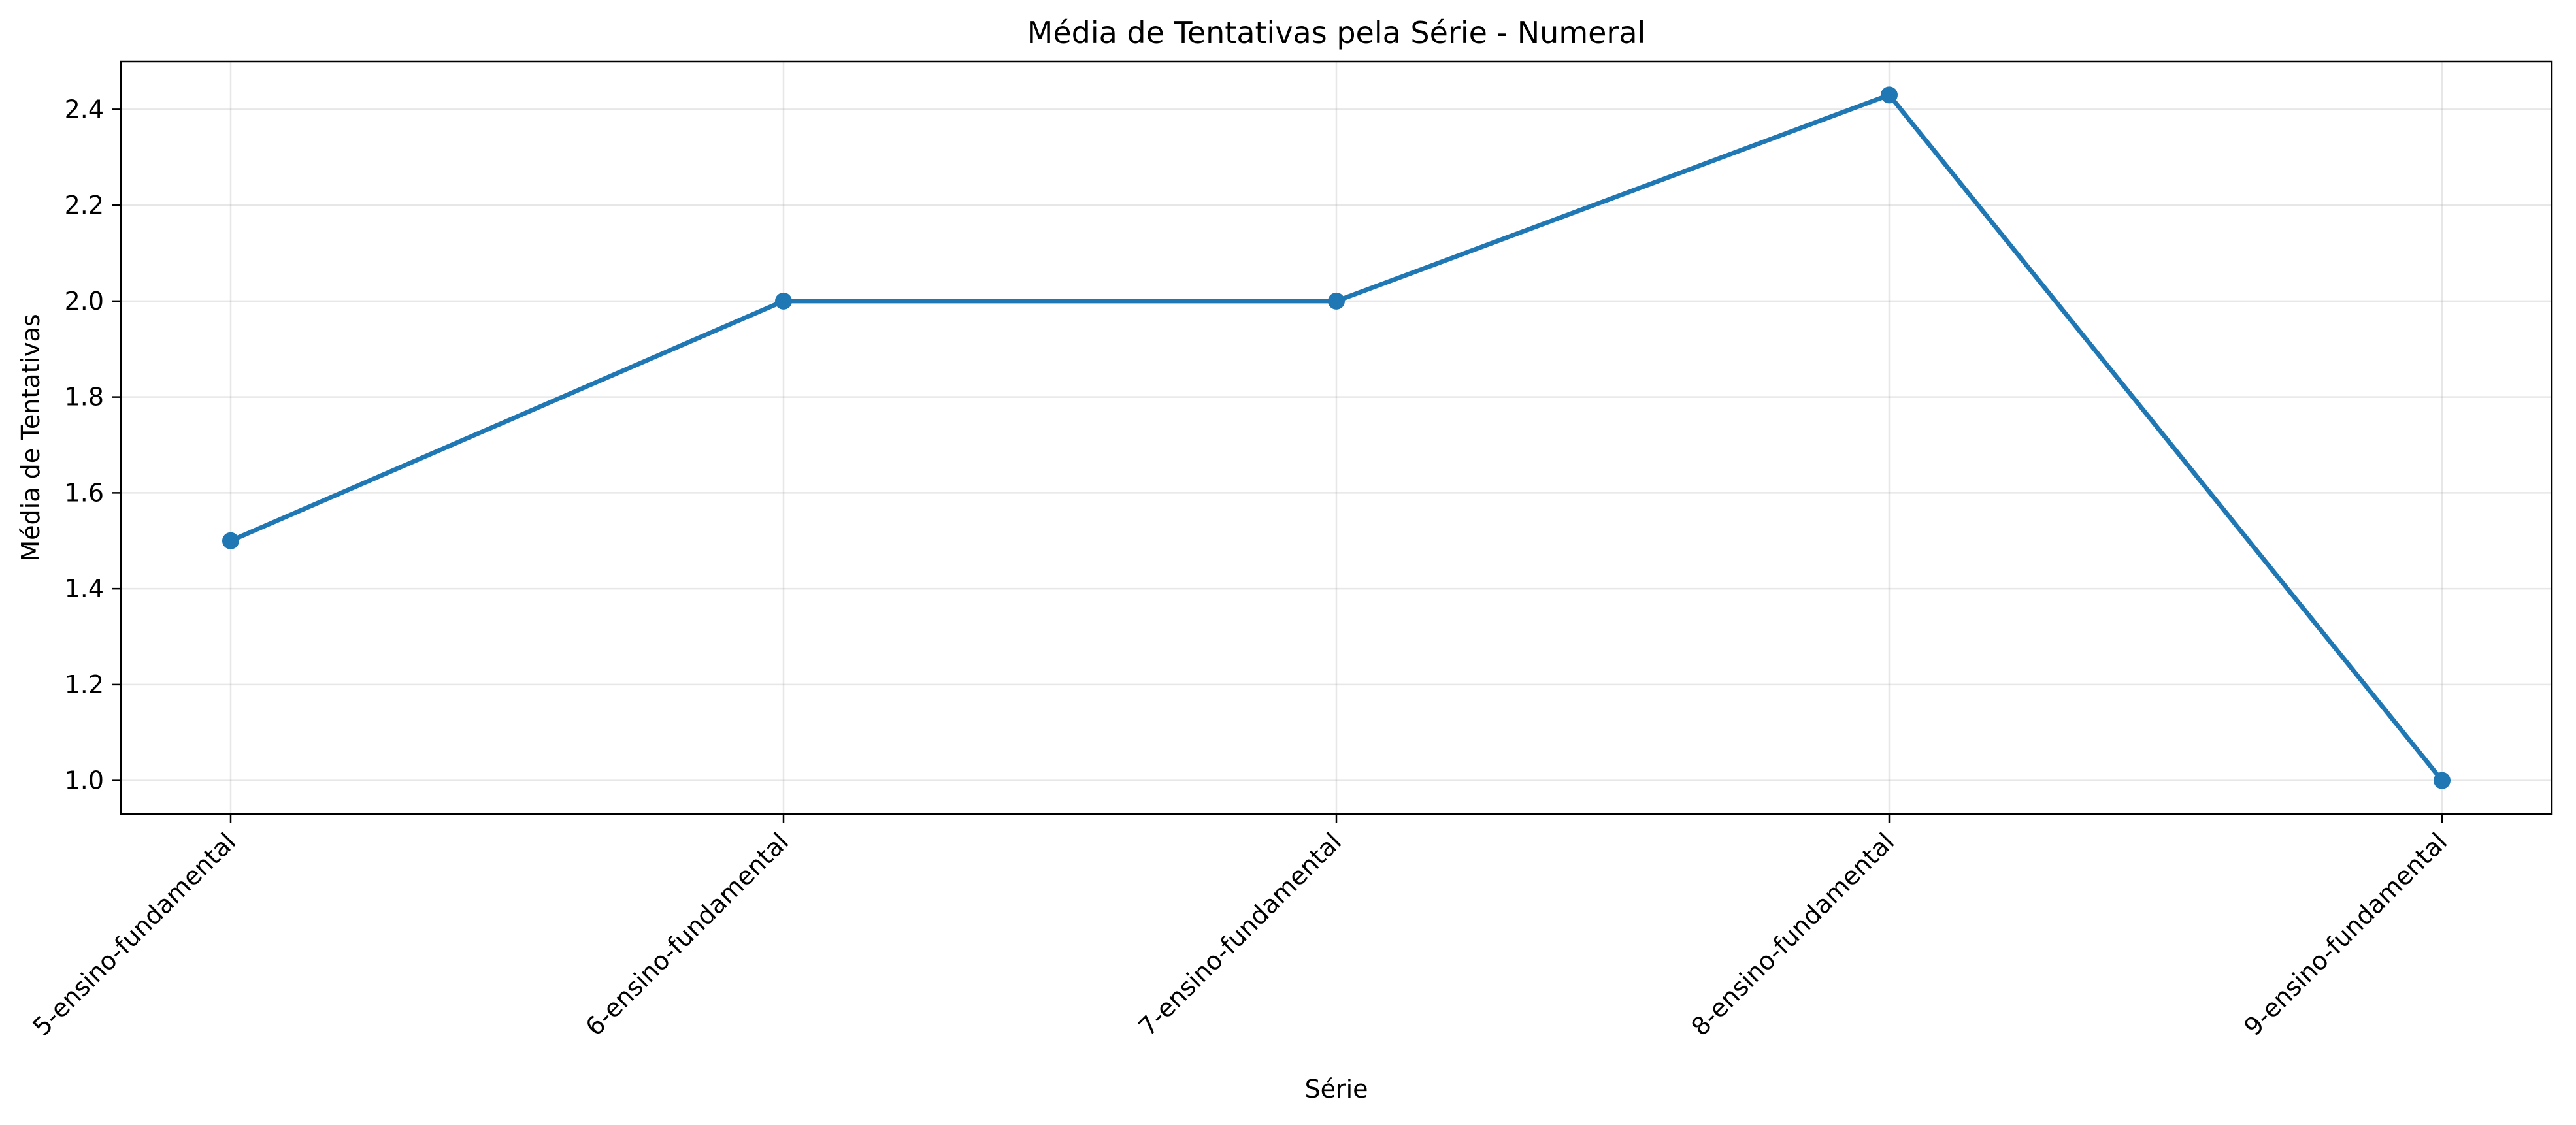 The width and height of the screenshot is (2576, 1125). Describe the element at coordinates (84, 205) in the screenshot. I see `y-tick-label: 2.2` at that location.